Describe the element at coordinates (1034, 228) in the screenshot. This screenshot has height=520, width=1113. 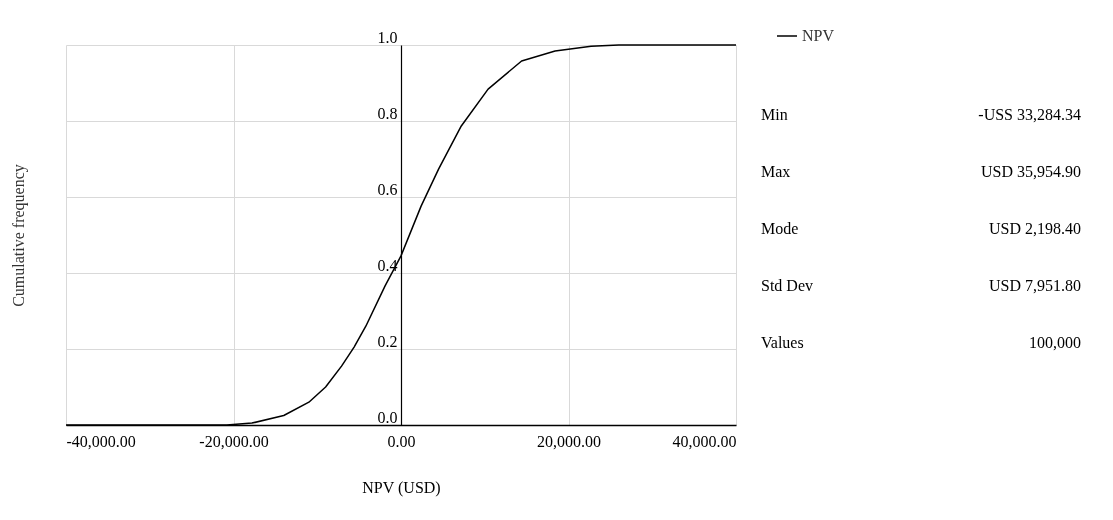
I see `text: USD 2,198.40` at that location.